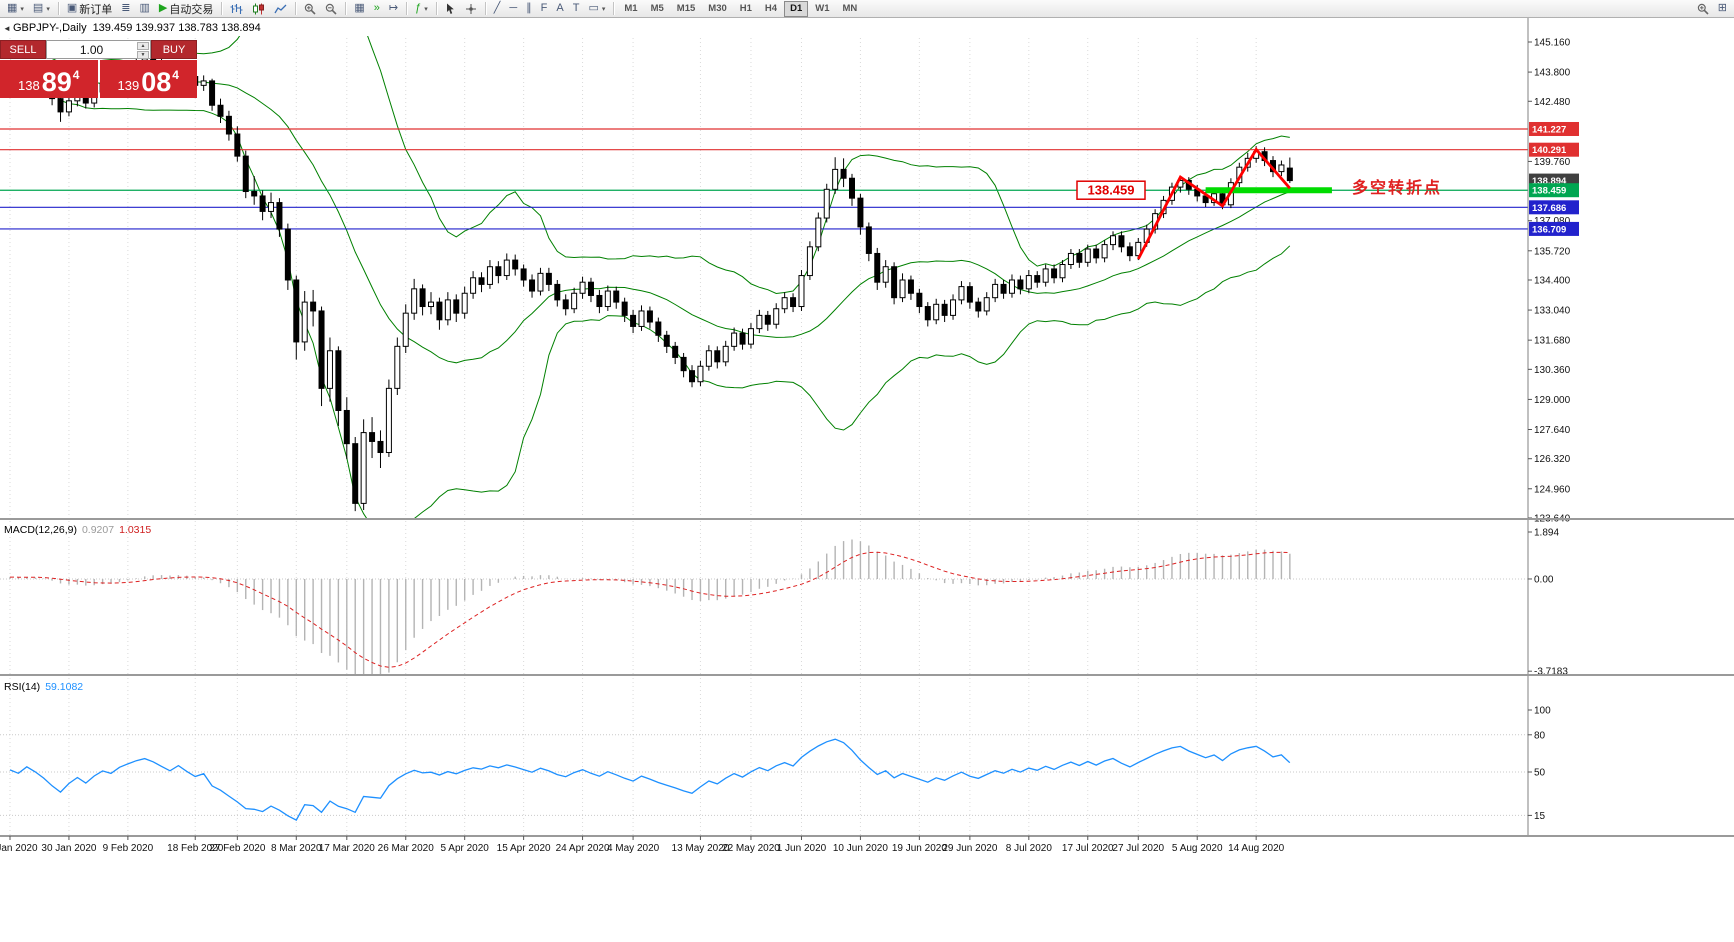  What do you see at coordinates (72, 8) in the screenshot?
I see `new-order-icon: ▣` at bounding box center [72, 8].